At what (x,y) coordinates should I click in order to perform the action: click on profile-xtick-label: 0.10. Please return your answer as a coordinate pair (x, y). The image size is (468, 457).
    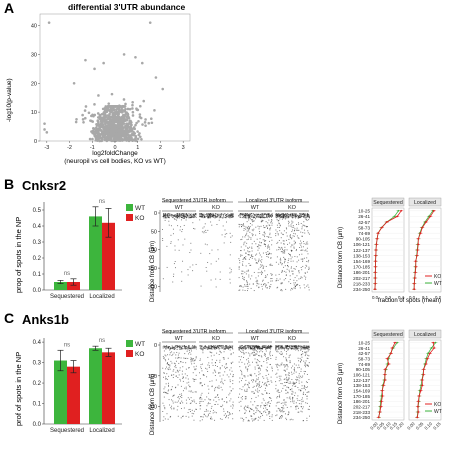
    Looking at the image, I should click on (428, 426).